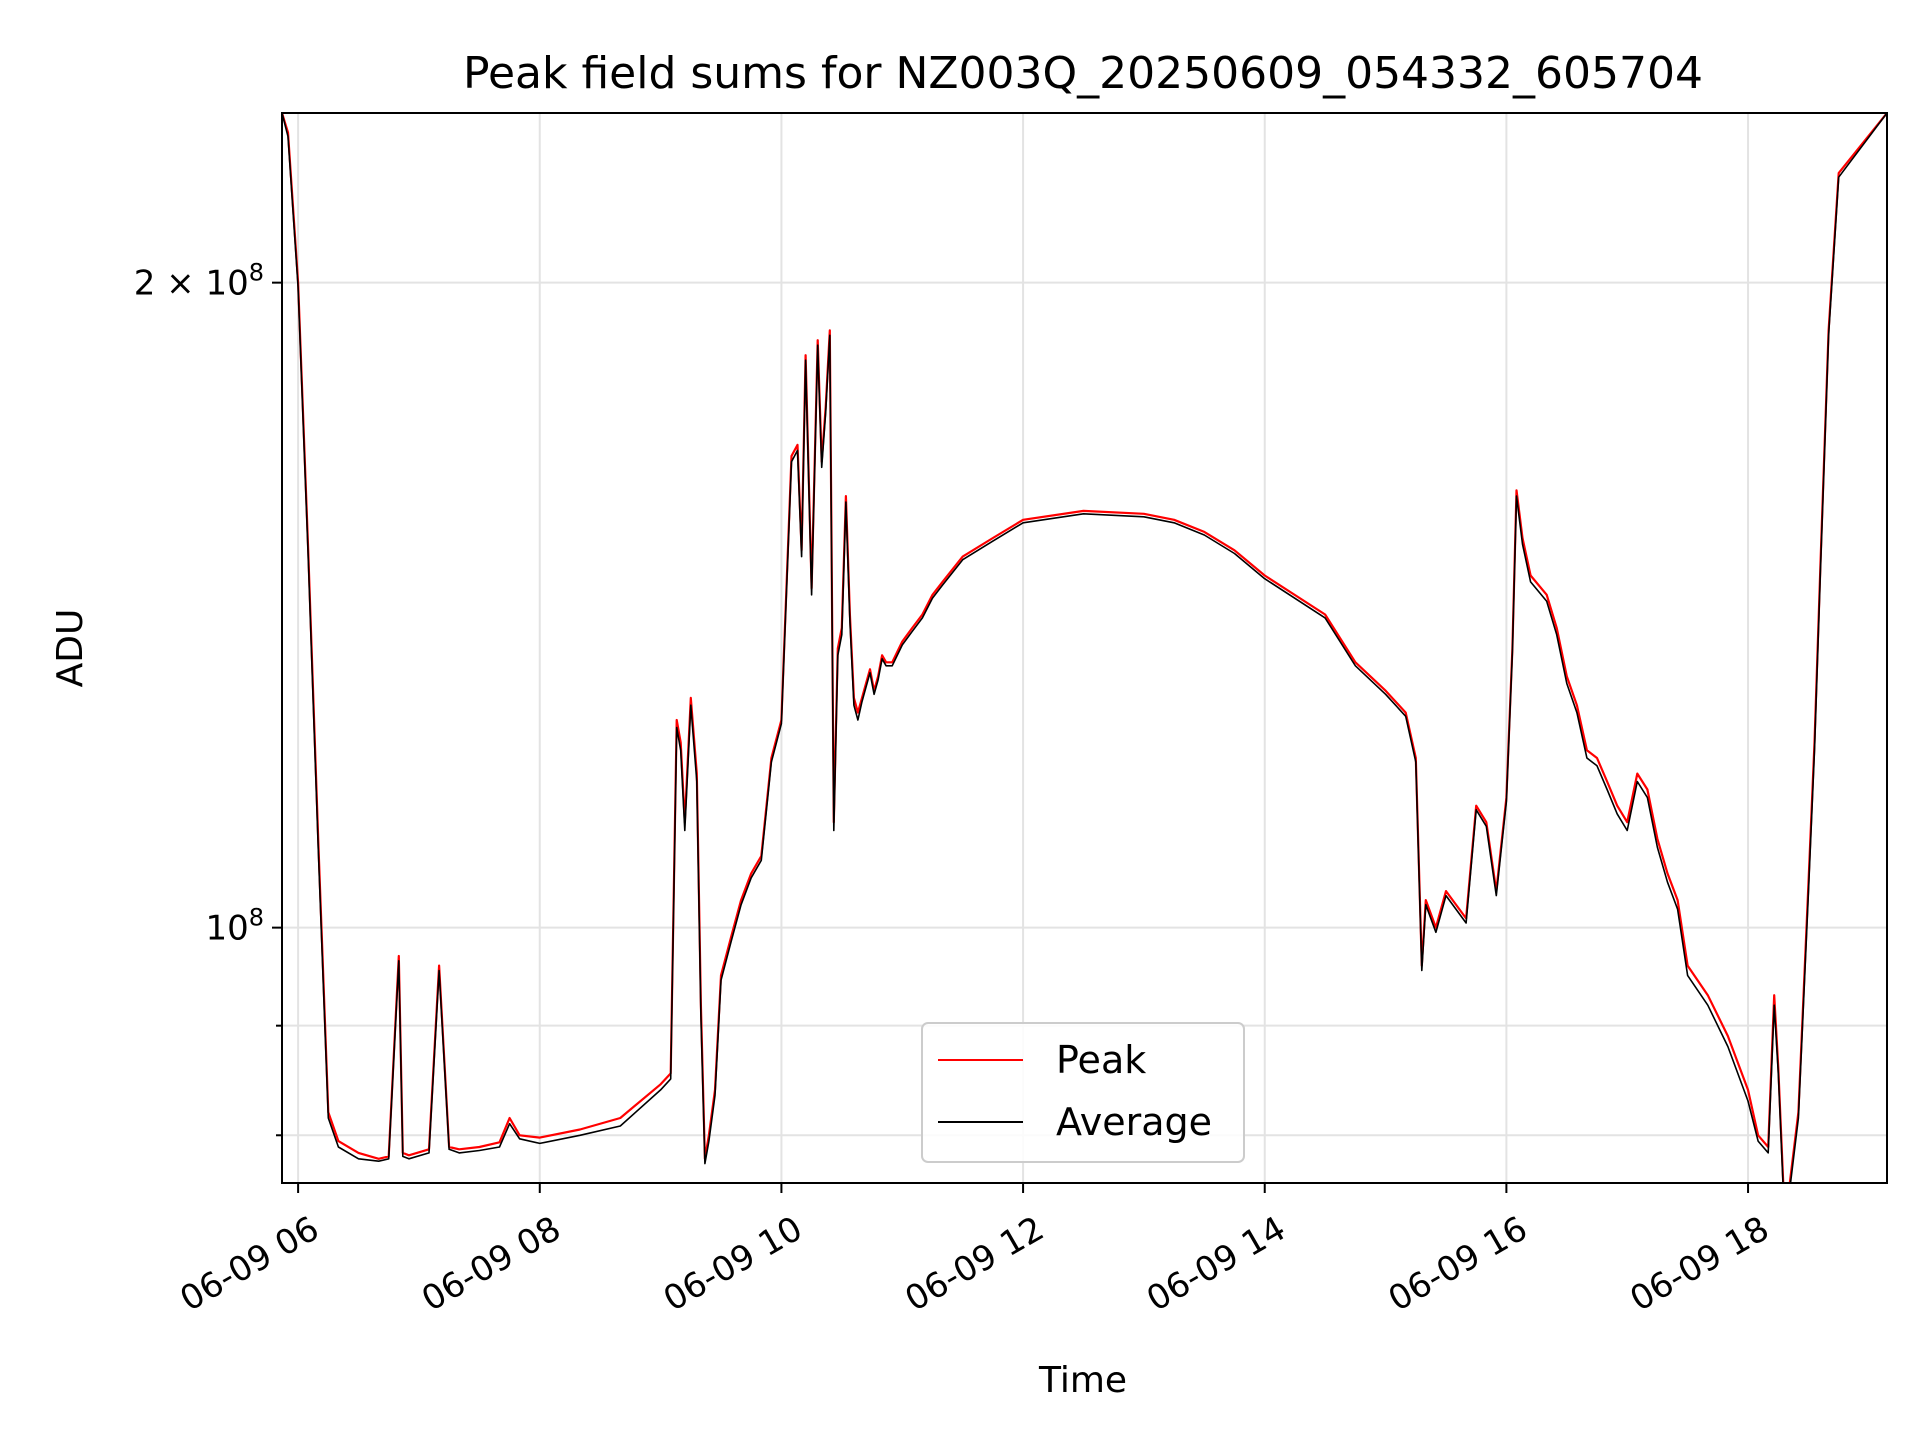 Image resolution: width=1920 pixels, height=1440 pixels. Describe the element at coordinates (1216, 1264) in the screenshot. I see `x-tick-label: 06-09 14` at that location.